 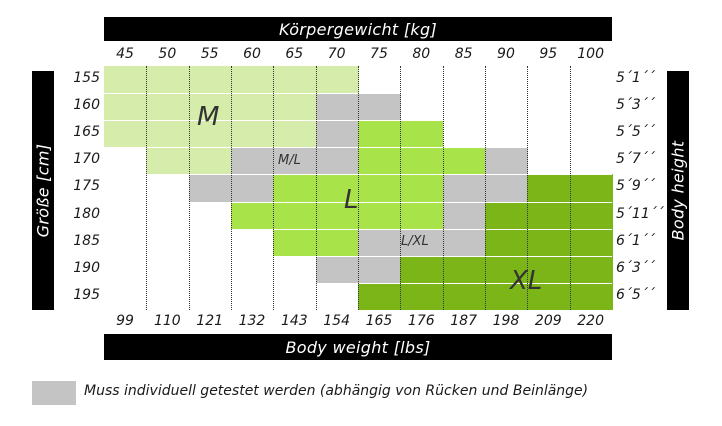 What do you see at coordinates (86, 240) in the screenshot?
I see `cm-tick-label: 185` at bounding box center [86, 240].